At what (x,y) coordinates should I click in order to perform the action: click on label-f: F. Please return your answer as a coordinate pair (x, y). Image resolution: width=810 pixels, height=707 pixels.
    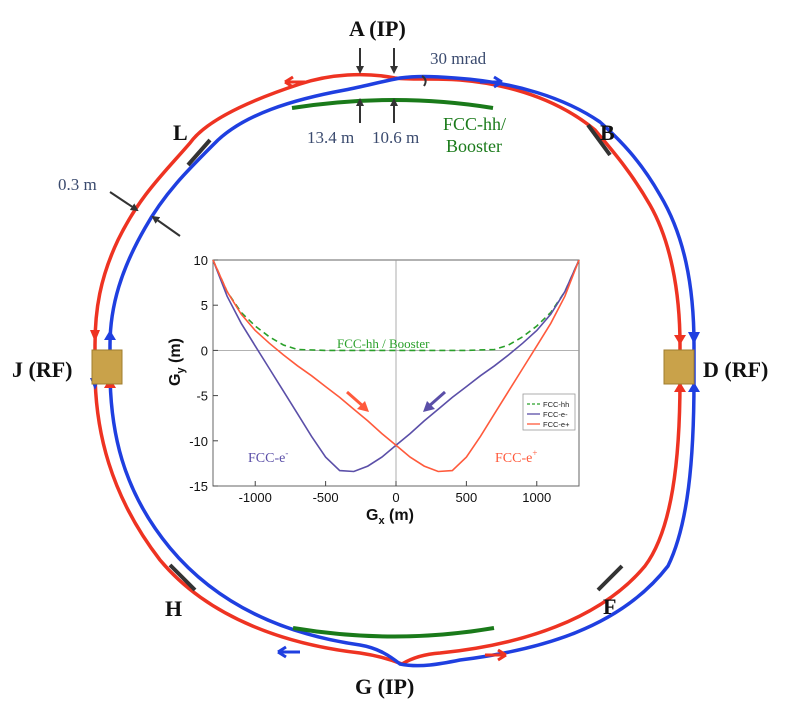
    Looking at the image, I should click on (609, 606).